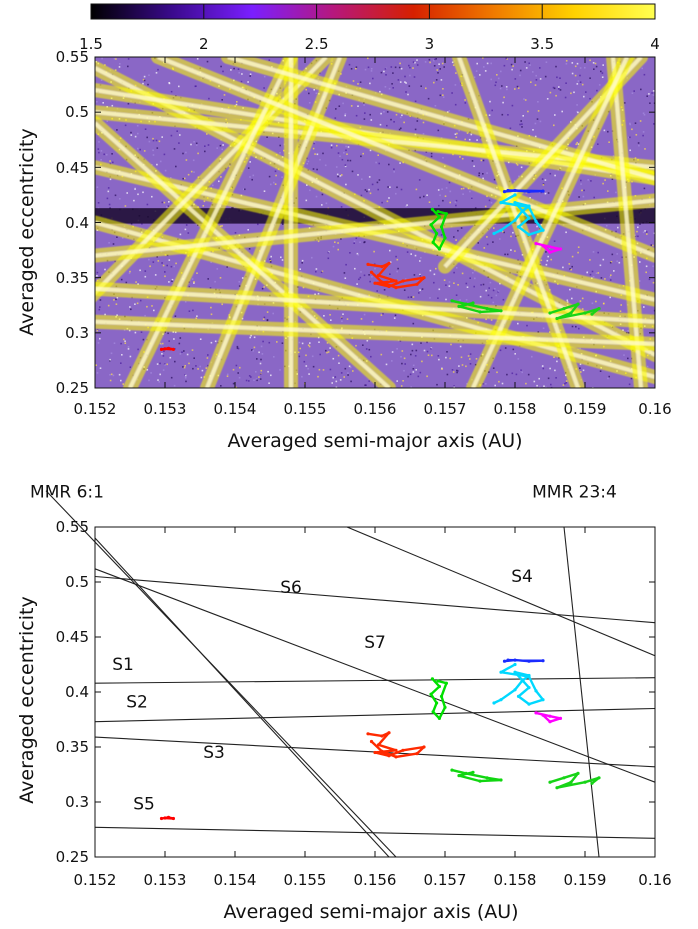  Describe the element at coordinates (375, 643) in the screenshot. I see `line-label: S7` at that location.